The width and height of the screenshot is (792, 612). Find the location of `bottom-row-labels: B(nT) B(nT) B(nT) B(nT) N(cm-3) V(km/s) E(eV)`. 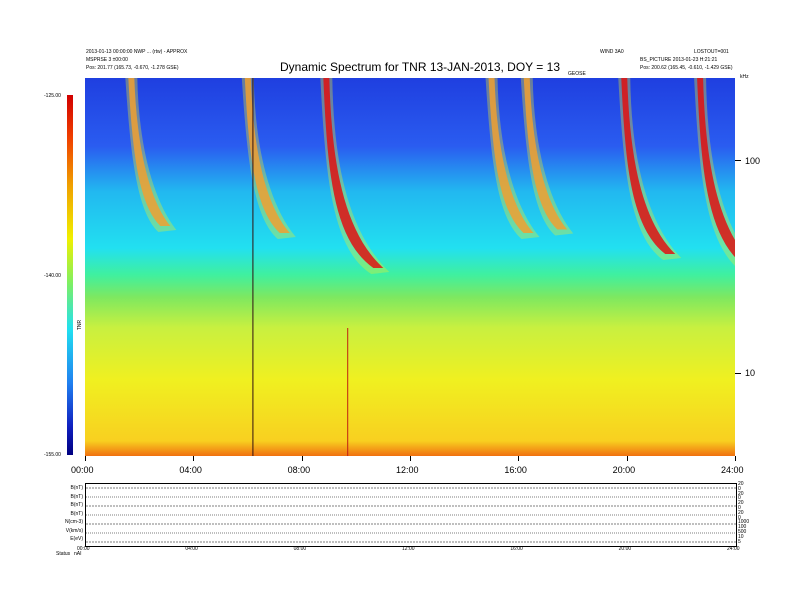

bottom-row-labels: B(nT) B(nT) B(nT) B(nT) N(cm-3) V(km/s) E(eV) is located at coordinates (57, 514).